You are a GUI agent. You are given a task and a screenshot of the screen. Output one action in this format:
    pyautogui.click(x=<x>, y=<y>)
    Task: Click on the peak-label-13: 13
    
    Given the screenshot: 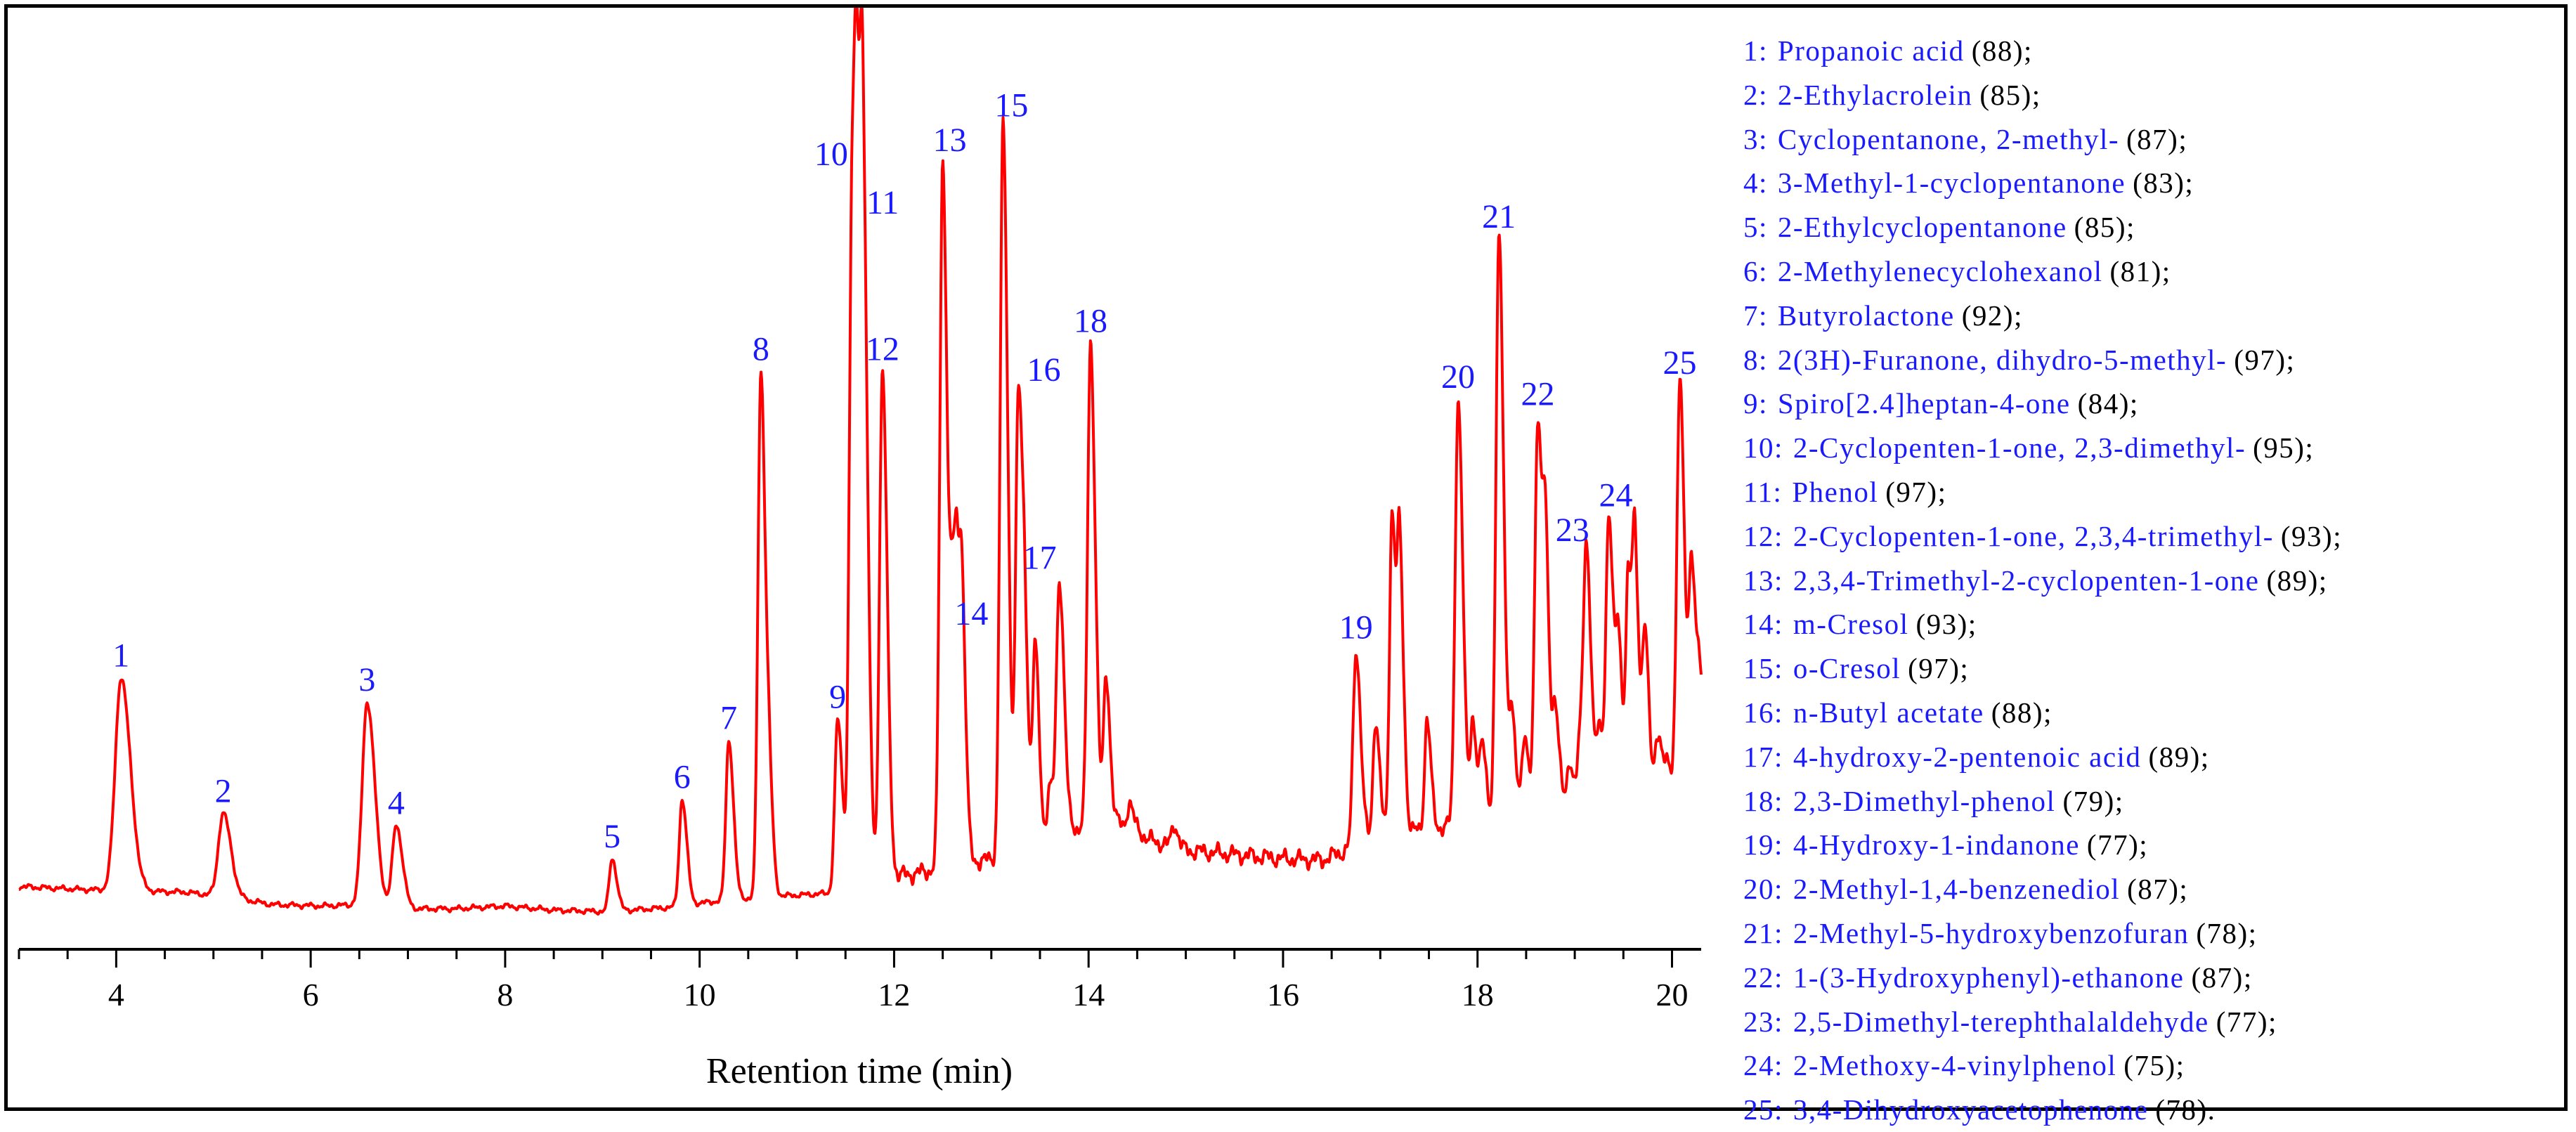 What is the action you would take?
    pyautogui.click(x=950, y=140)
    